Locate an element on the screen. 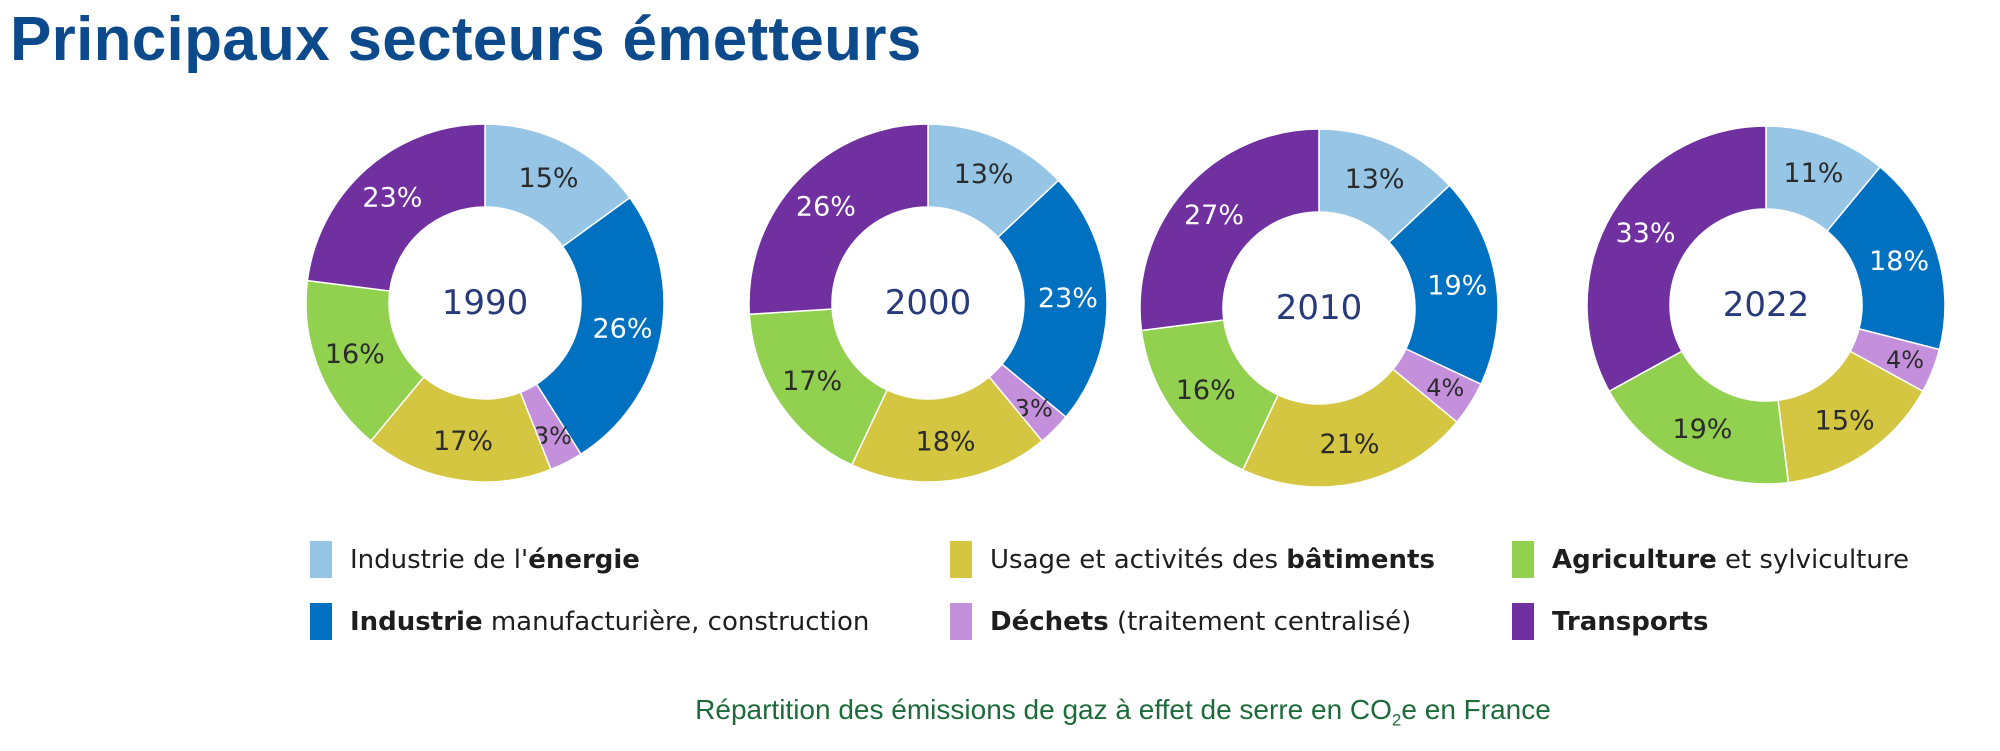  data-label-energie: 11% is located at coordinates (1813, 173).